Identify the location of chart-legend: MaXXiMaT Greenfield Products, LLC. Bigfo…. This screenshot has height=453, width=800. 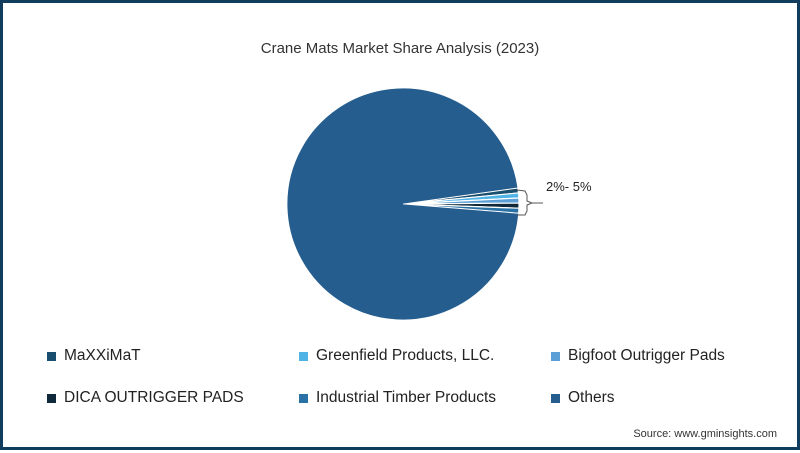
(417, 377).